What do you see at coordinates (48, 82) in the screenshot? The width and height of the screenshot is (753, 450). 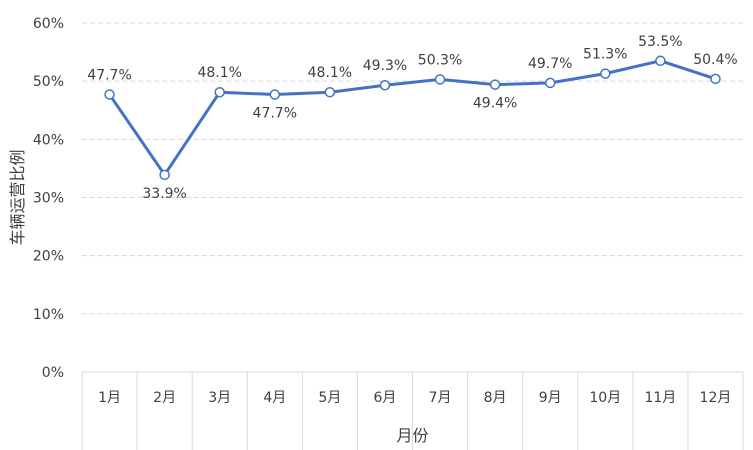 I see `y-tick-label: 50%` at bounding box center [48, 82].